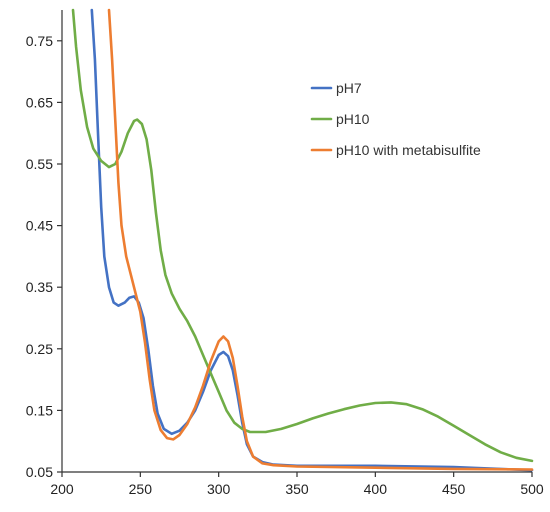 The image size is (550, 512). I want to click on x-tick-label: 350, so click(297, 489).